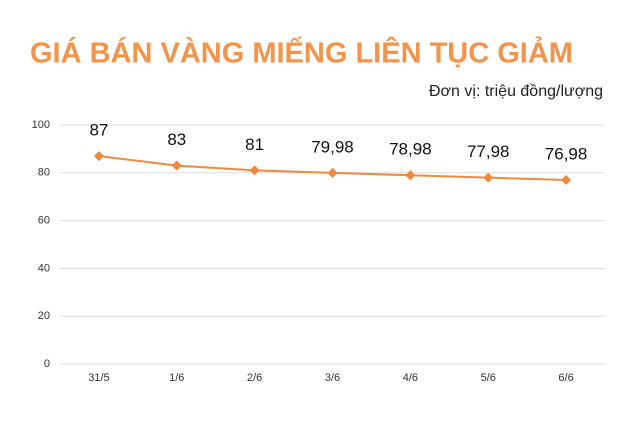 The height and width of the screenshot is (443, 640). What do you see at coordinates (41, 125) in the screenshot?
I see `y-tick-label: 100` at bounding box center [41, 125].